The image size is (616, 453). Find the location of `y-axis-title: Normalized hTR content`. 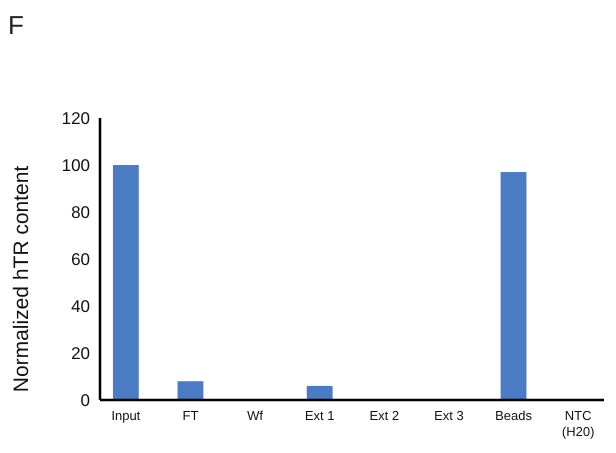

y-axis-title: Normalized hTR content is located at coordinates (21, 279).